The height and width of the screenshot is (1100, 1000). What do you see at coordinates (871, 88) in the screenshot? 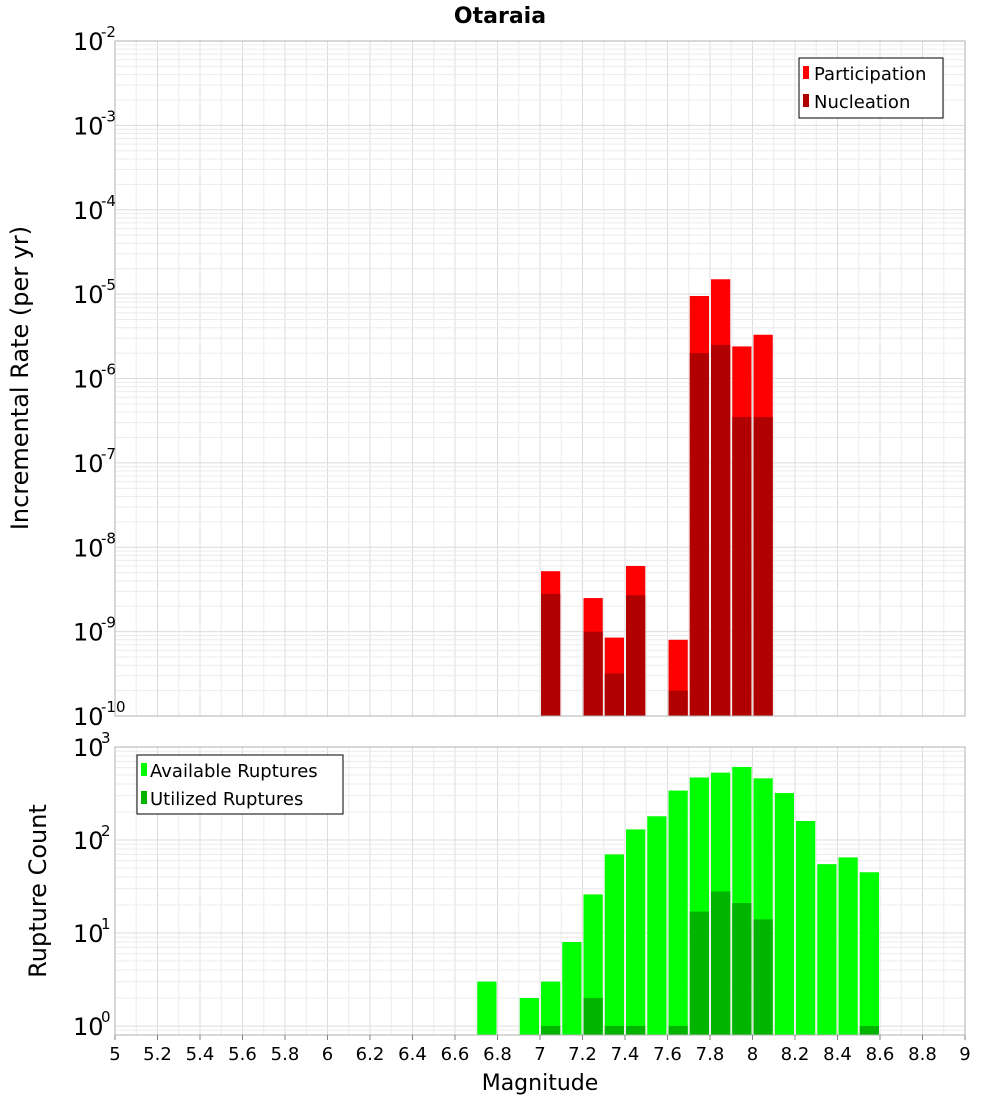
I see `rate-legend: Participation Nucleation` at bounding box center [871, 88].